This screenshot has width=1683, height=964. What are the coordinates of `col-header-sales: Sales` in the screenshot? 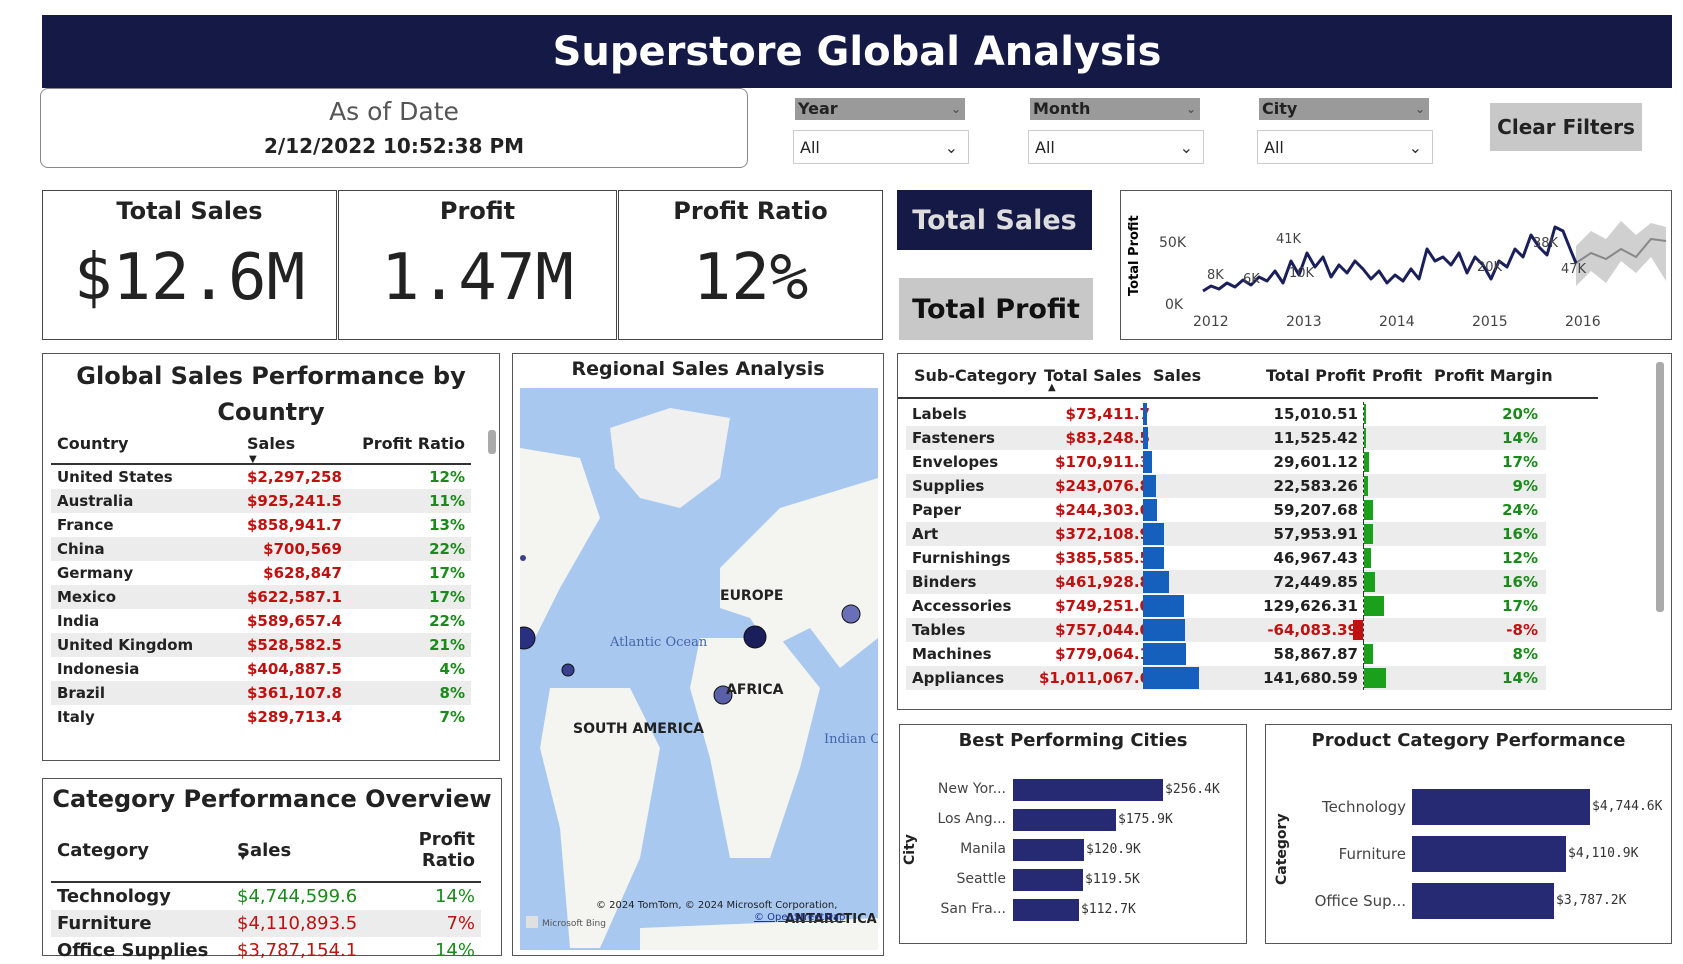 It's located at (1177, 375).